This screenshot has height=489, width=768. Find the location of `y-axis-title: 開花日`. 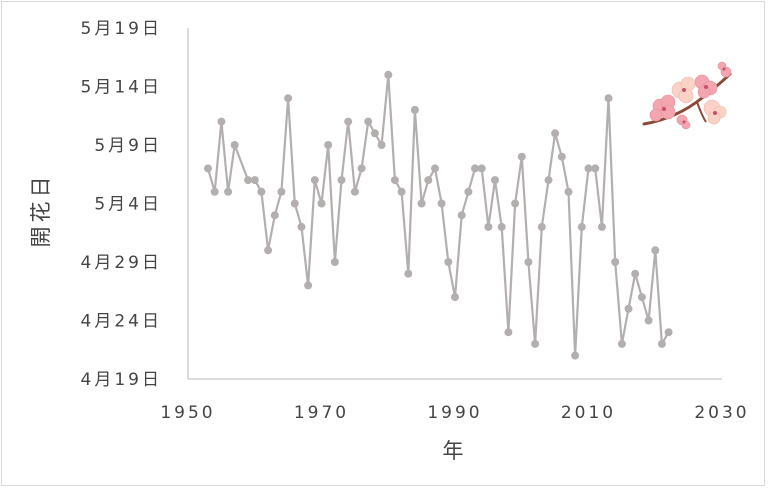

y-axis-title: 開花日 is located at coordinates (41, 210).